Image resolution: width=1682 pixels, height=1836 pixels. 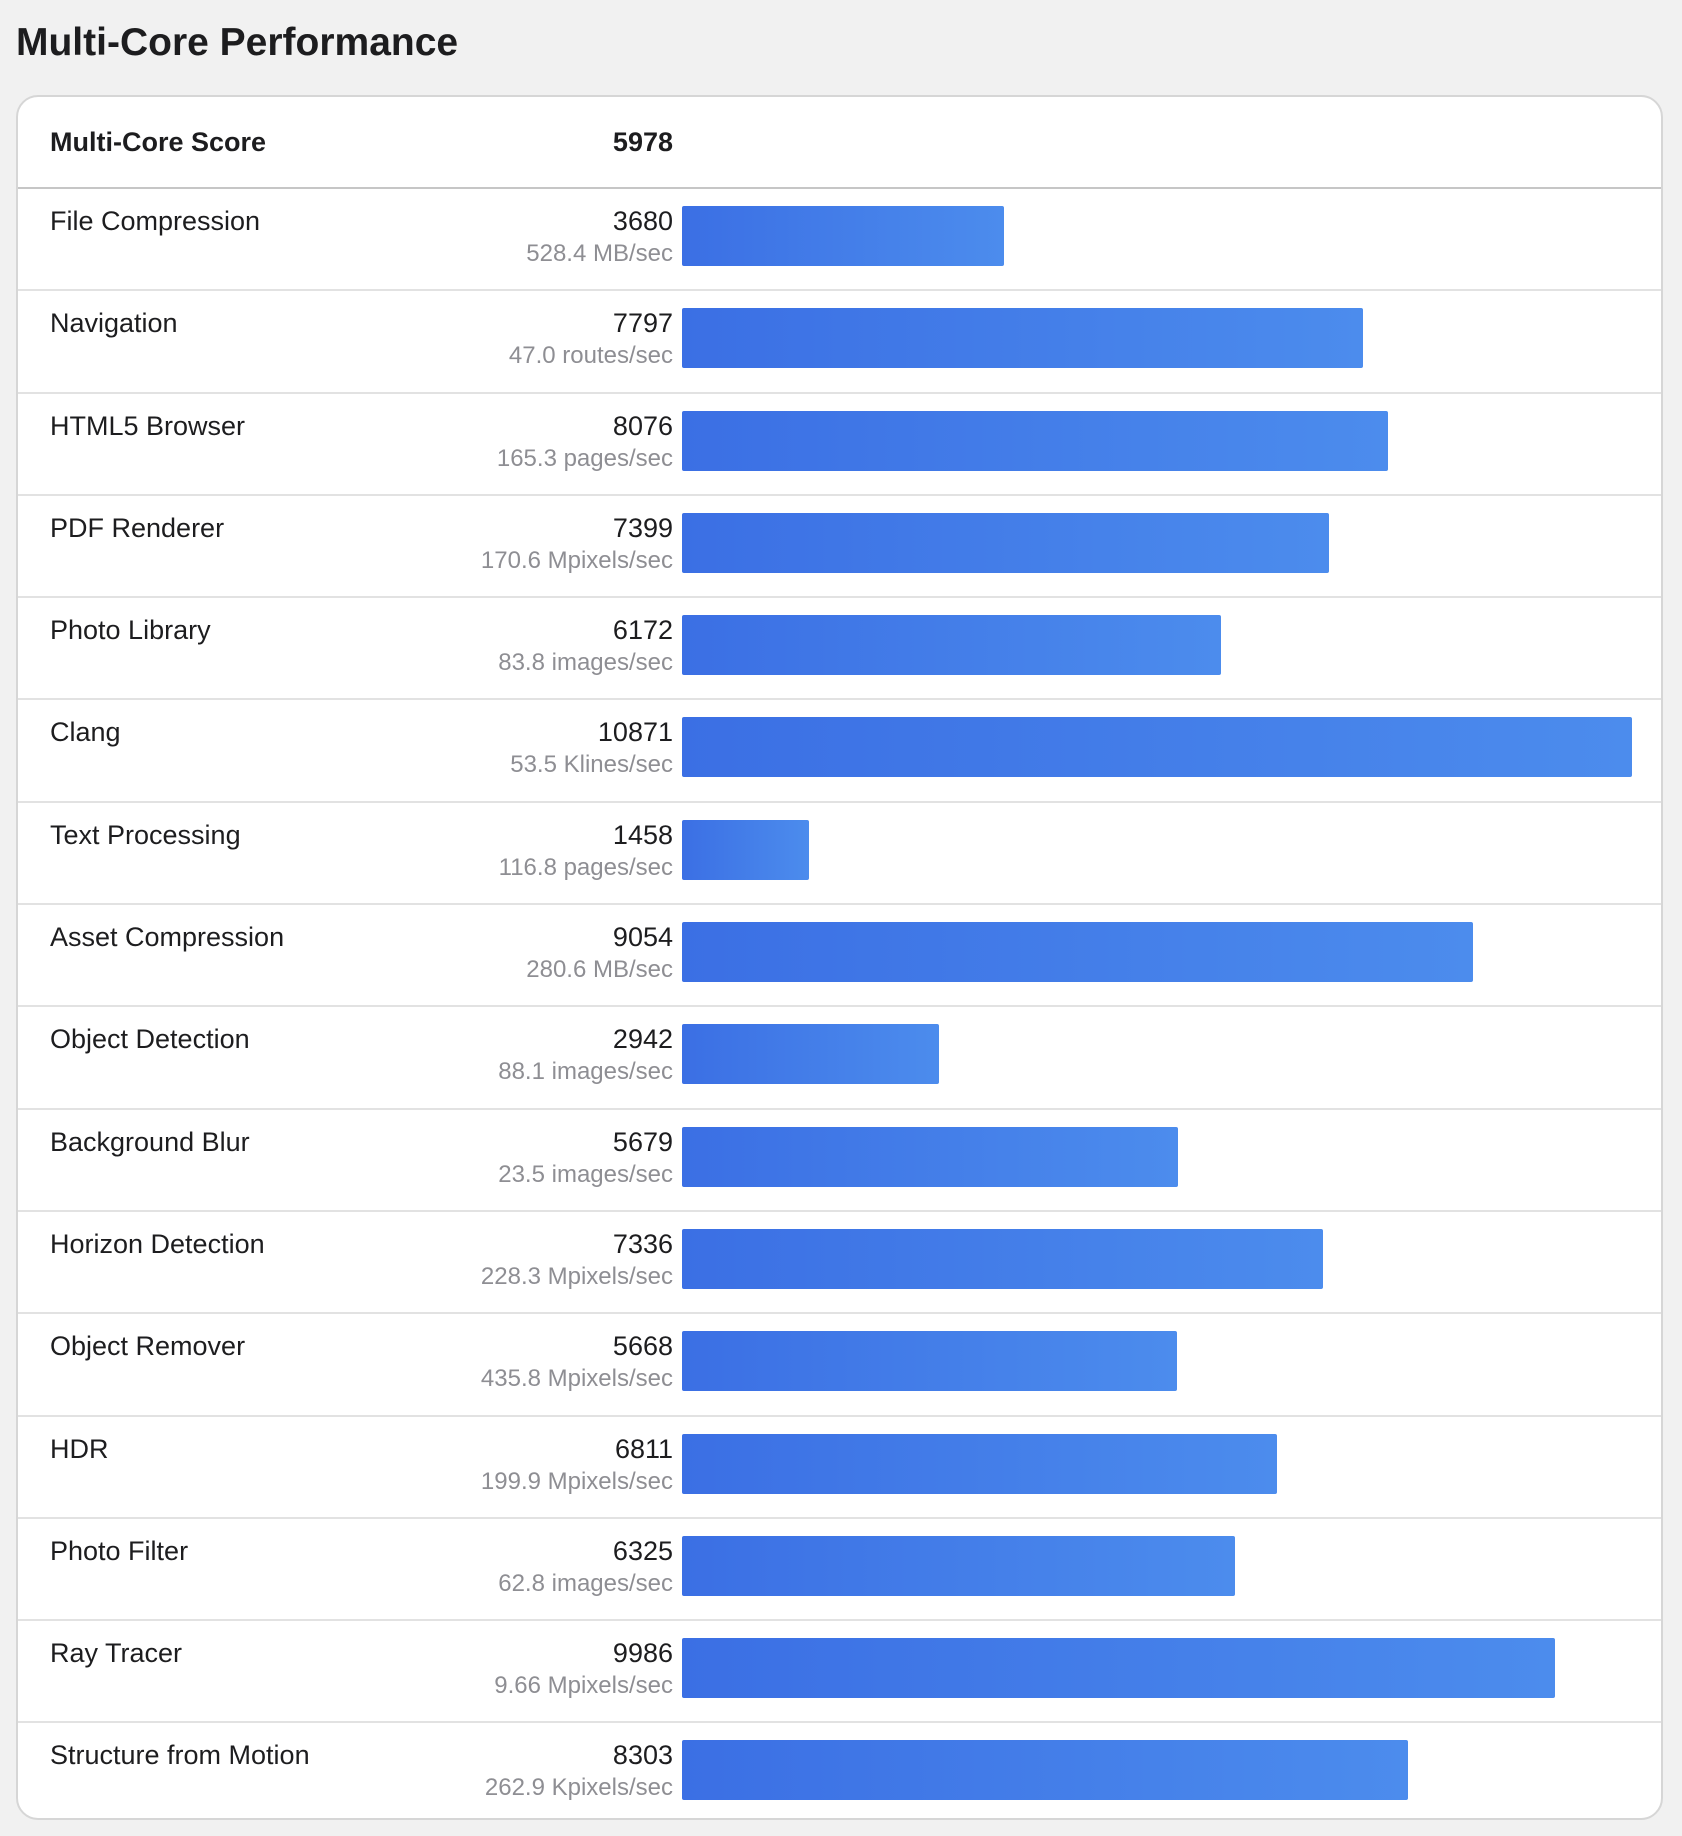 What do you see at coordinates (599, 970) in the screenshot?
I see `benchmark-rate: 280.6 MB/sec` at bounding box center [599, 970].